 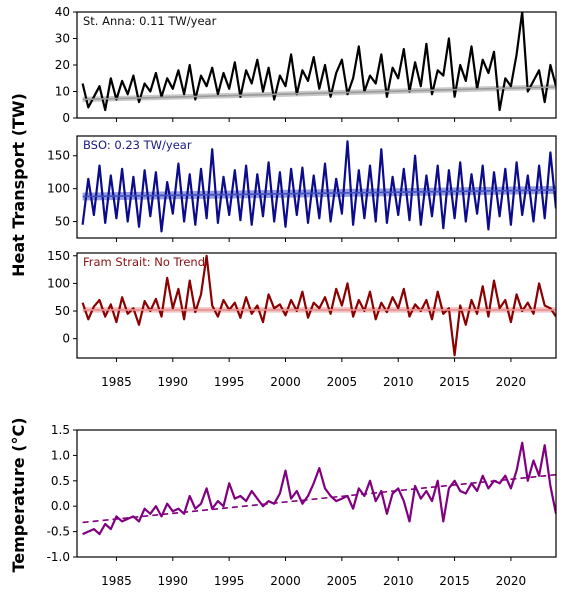 I want to click on y-axis-title-temperature: Temperature (°C), so click(x=18, y=494).